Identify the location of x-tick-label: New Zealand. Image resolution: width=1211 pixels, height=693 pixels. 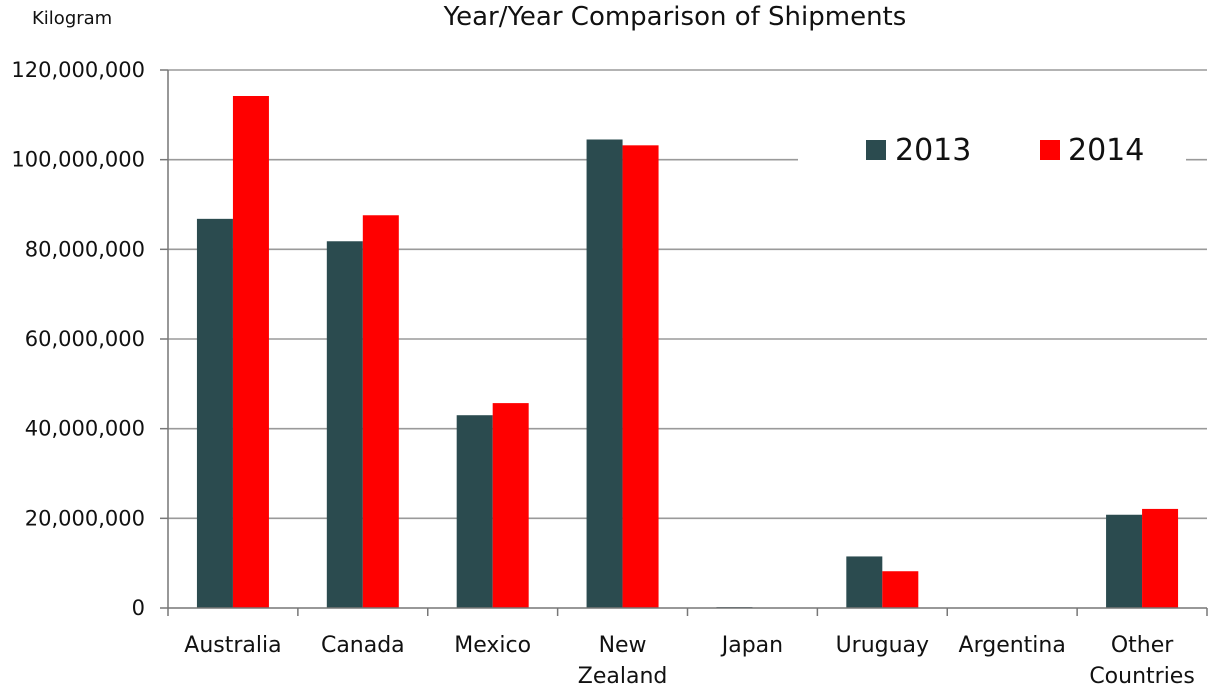
(623, 661).